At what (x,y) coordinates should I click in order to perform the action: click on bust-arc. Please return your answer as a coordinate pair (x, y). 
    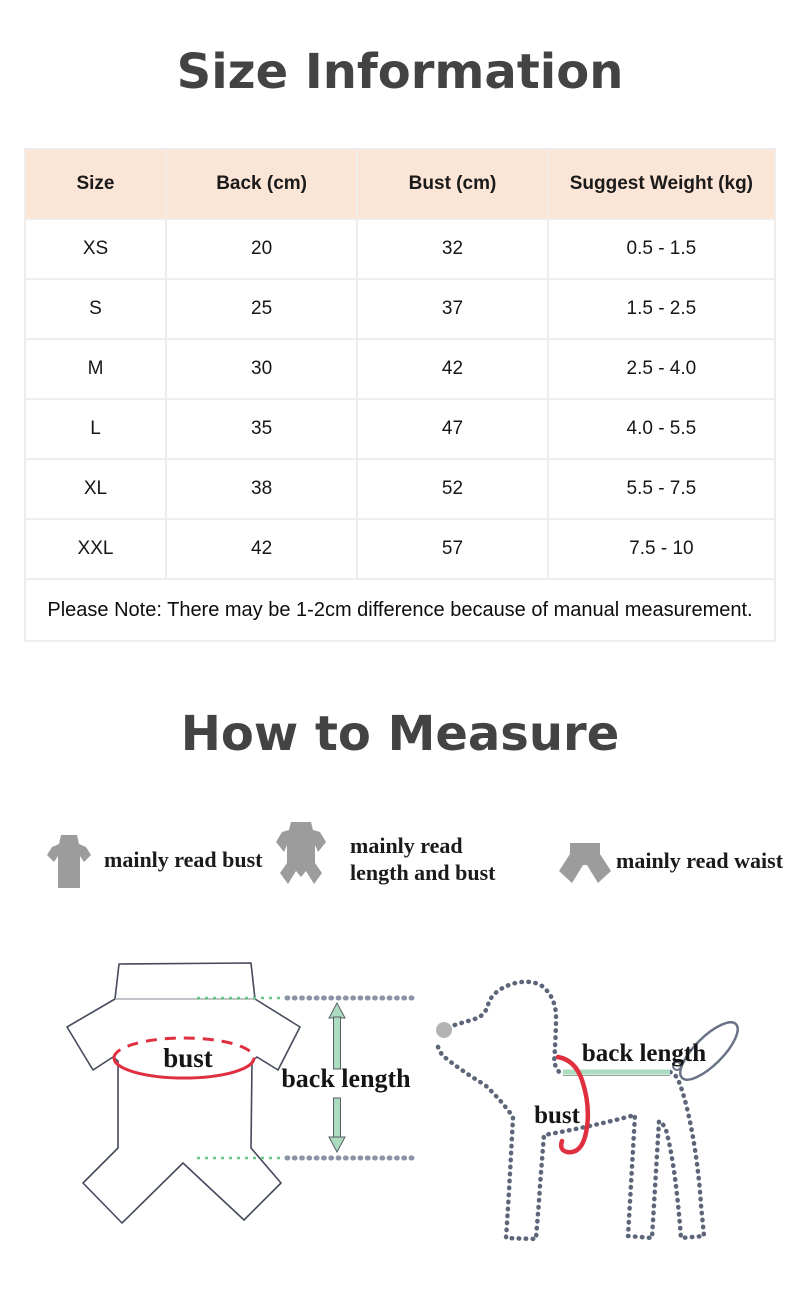
    Looking at the image, I should click on (573, 1104).